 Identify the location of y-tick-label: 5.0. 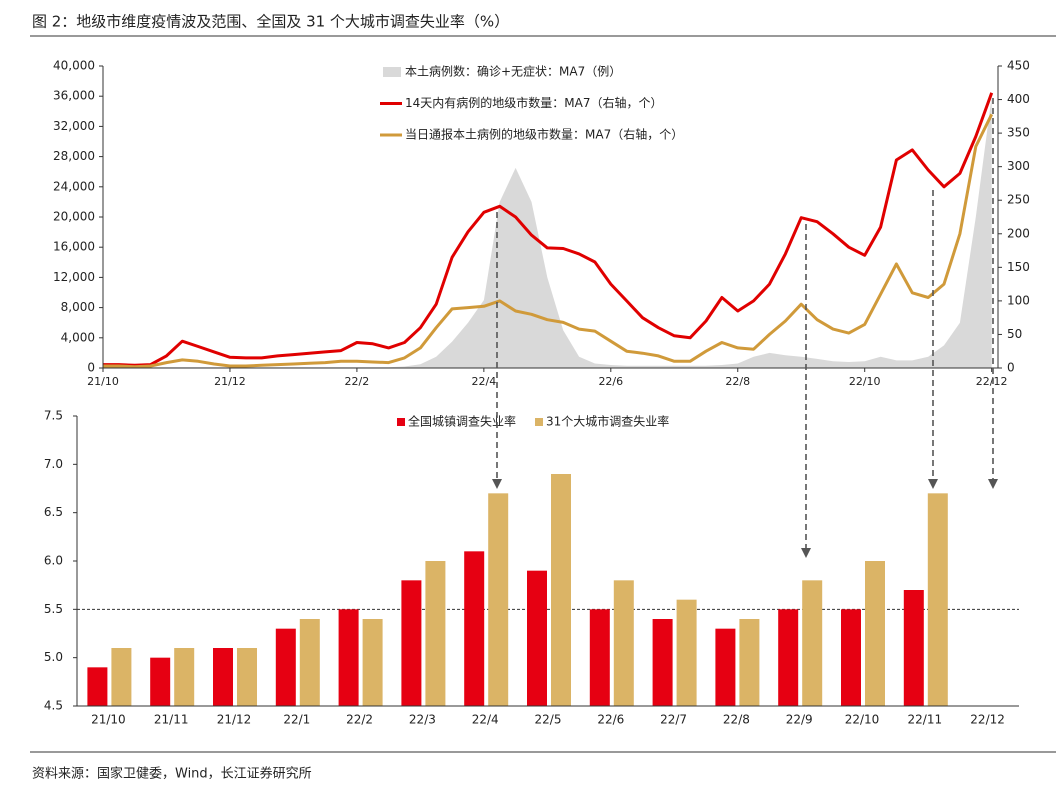
(53, 657).